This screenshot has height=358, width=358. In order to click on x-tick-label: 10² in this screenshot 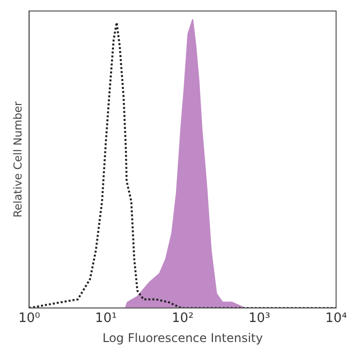, I will do `click(183, 318)`.